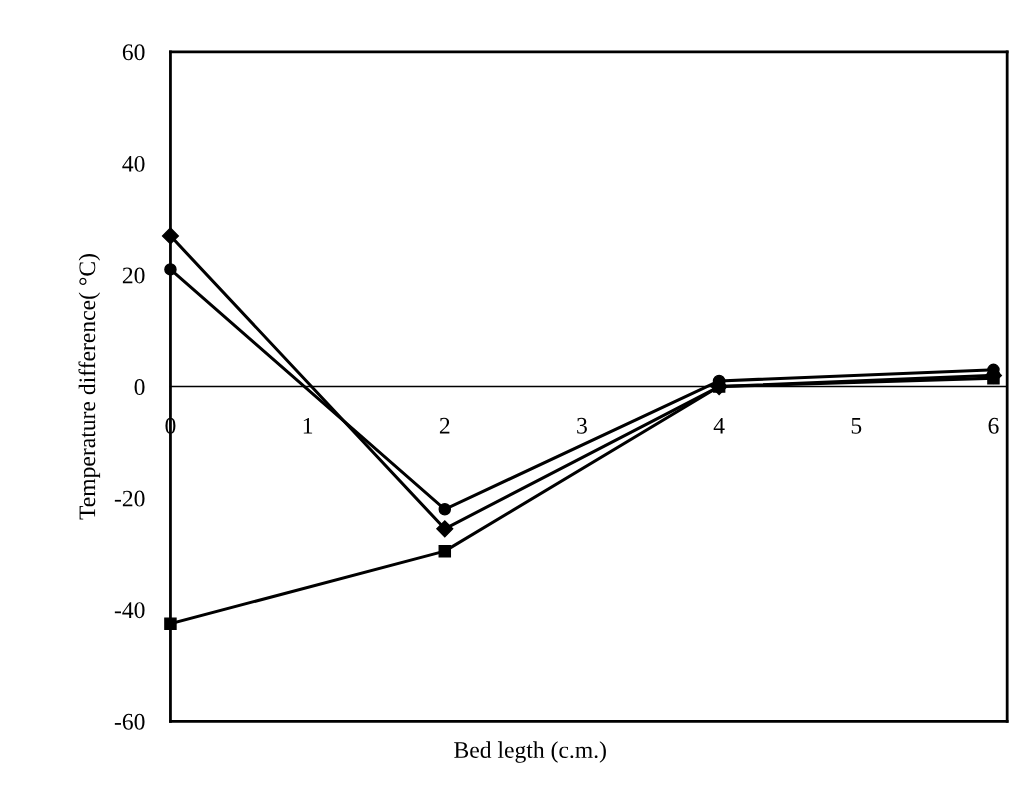 The width and height of the screenshot is (1033, 797). I want to click on y-tick-label: 0, so click(139, 387).